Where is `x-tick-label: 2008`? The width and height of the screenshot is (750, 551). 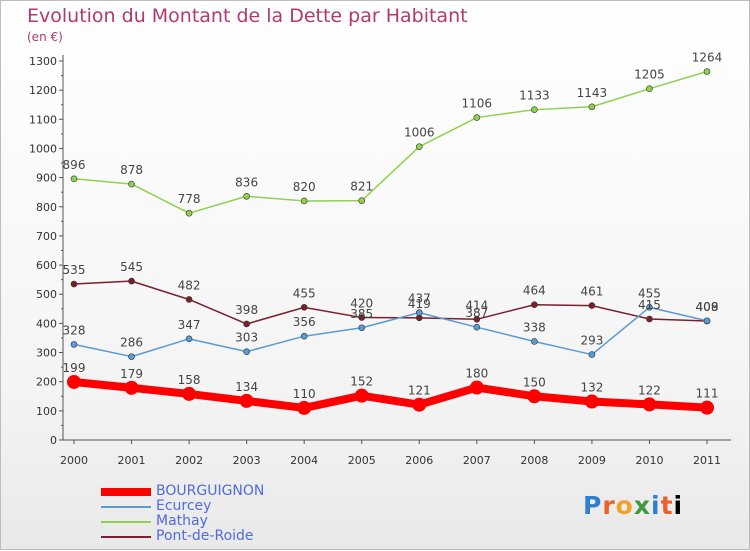
x-tick-label: 2008 is located at coordinates (534, 460).